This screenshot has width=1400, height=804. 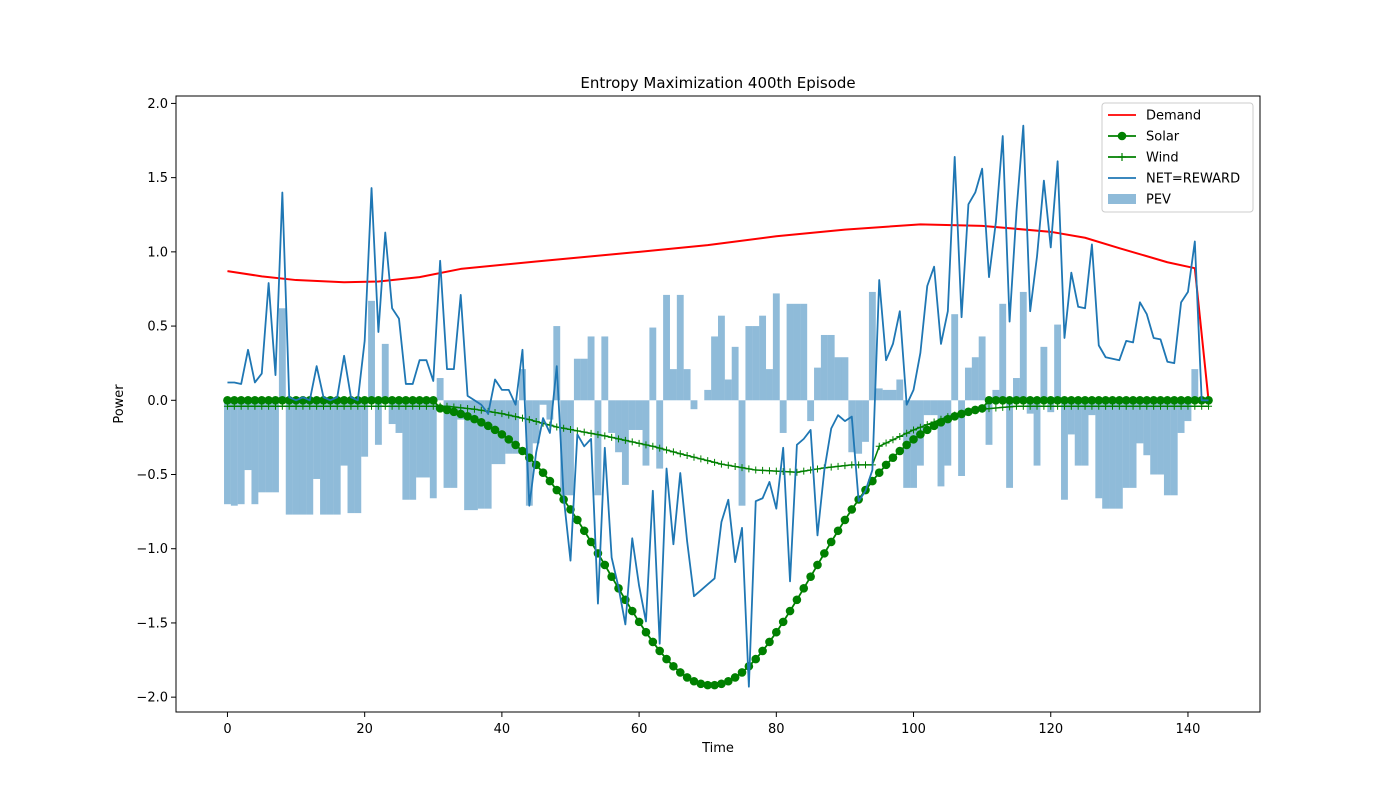 What do you see at coordinates (152, 549) in the screenshot?
I see `y-tick-label: −1.0` at bounding box center [152, 549].